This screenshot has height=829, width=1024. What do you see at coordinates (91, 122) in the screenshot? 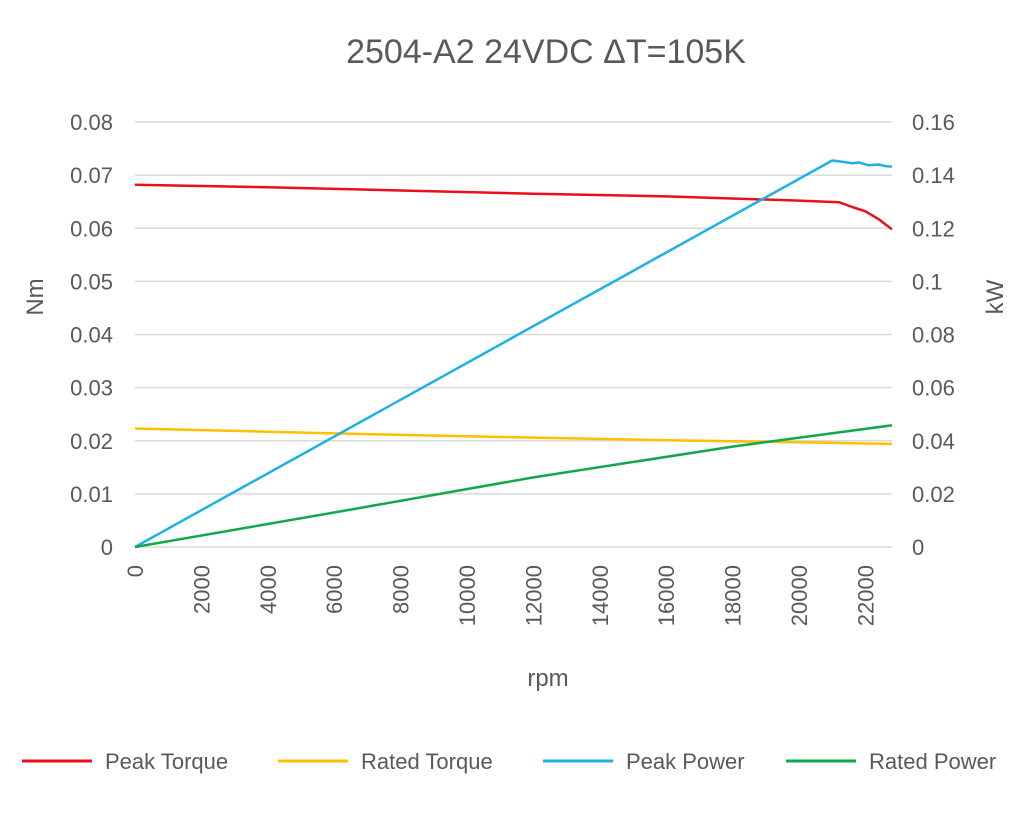
I see `left-tick-label: 0.08` at bounding box center [91, 122].